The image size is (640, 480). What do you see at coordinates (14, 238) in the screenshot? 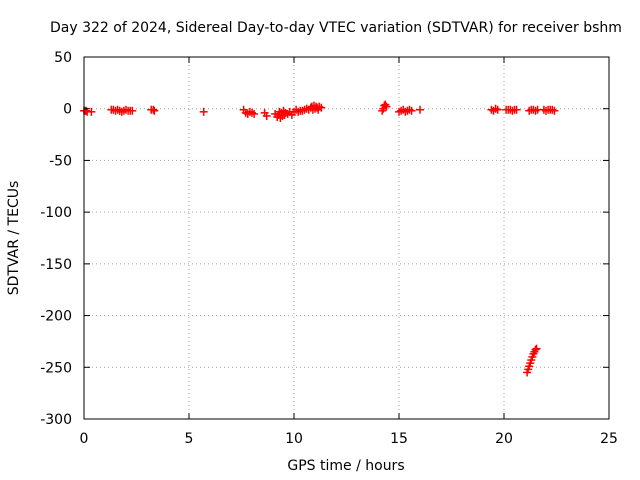
I see `y-axis-label: SDTVAR / TECUs` at bounding box center [14, 238].